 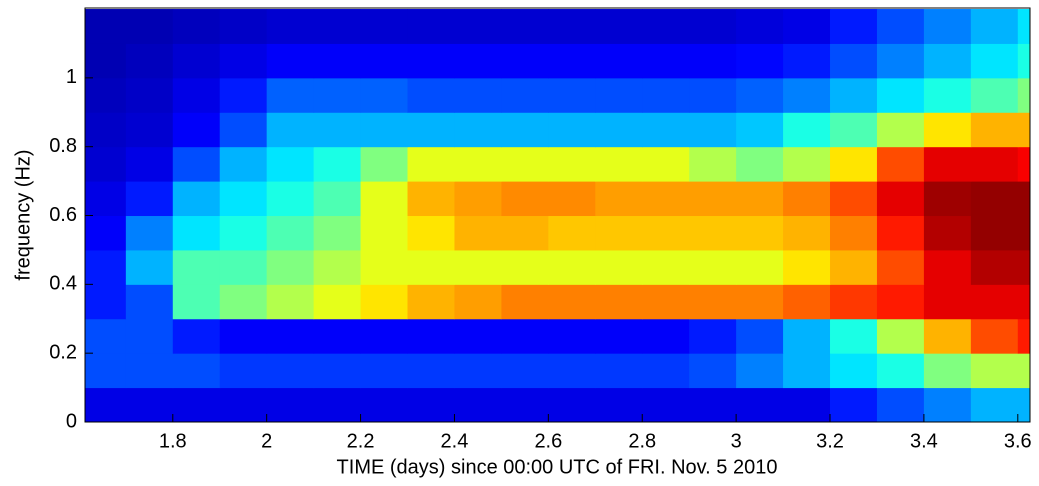 What do you see at coordinates (736, 441) in the screenshot?
I see `x-tick-label: 3` at bounding box center [736, 441].